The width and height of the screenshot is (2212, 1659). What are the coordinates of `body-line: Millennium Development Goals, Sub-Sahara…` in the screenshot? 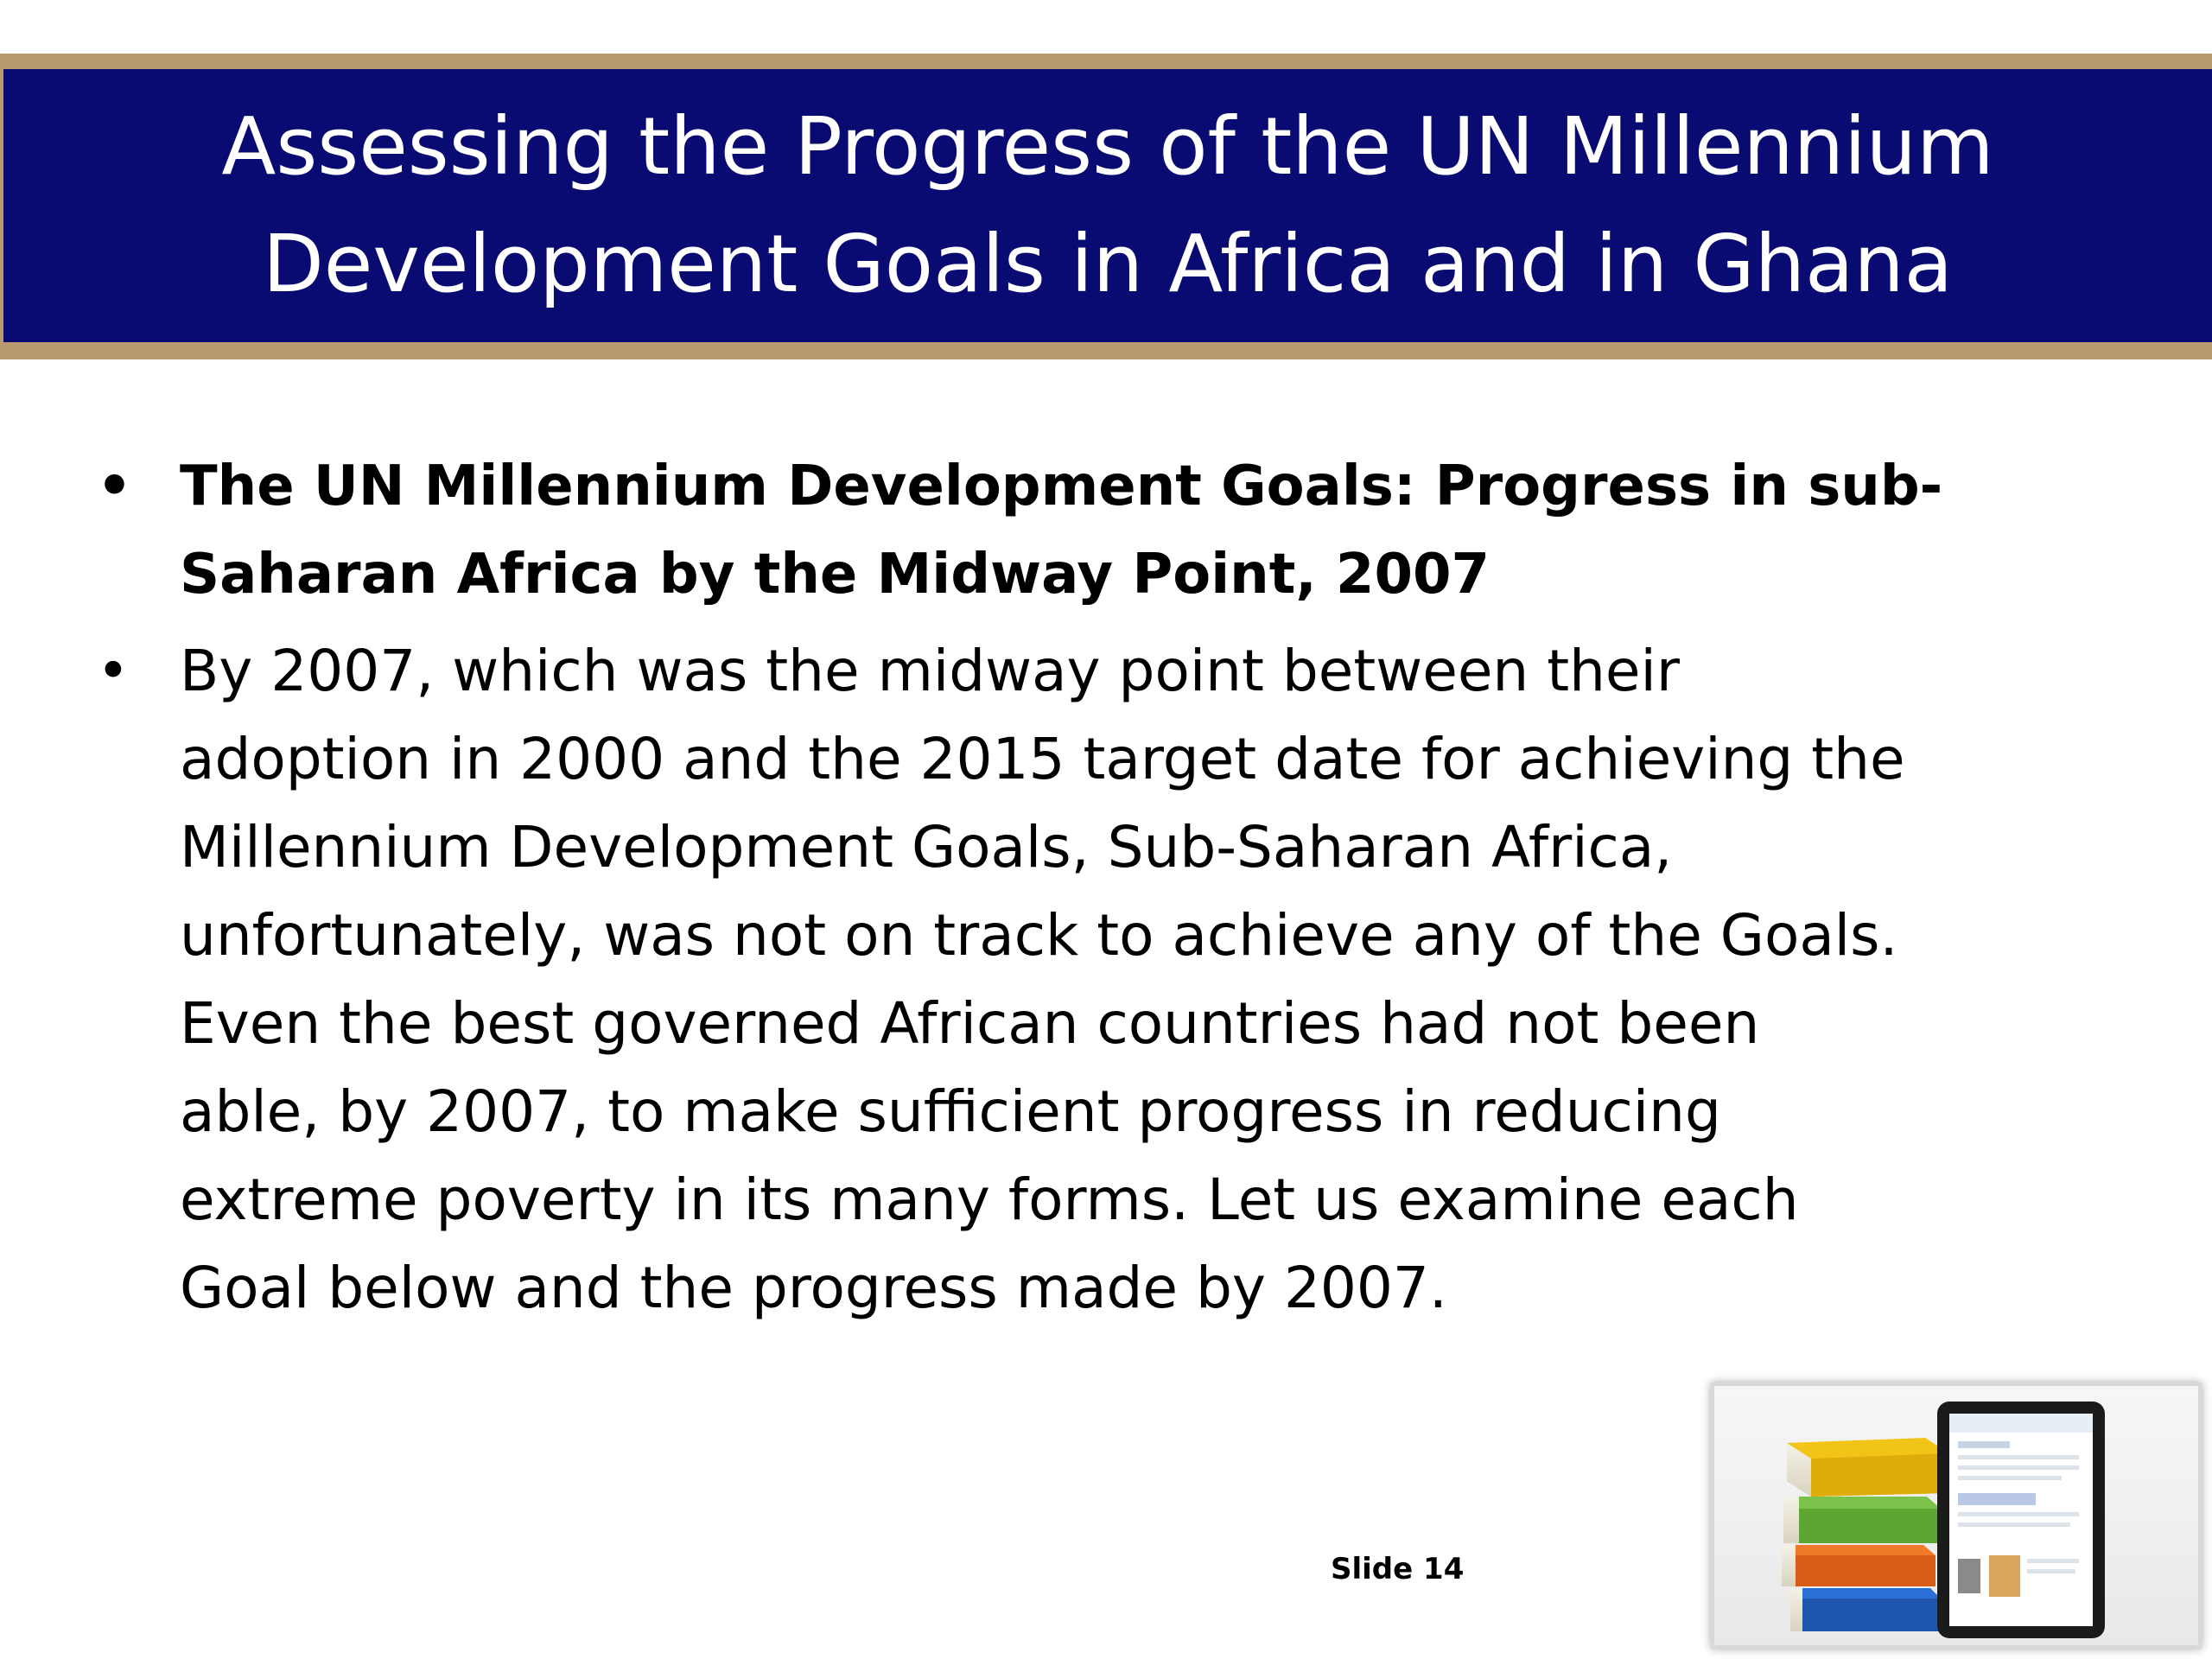 It's located at (926, 847).